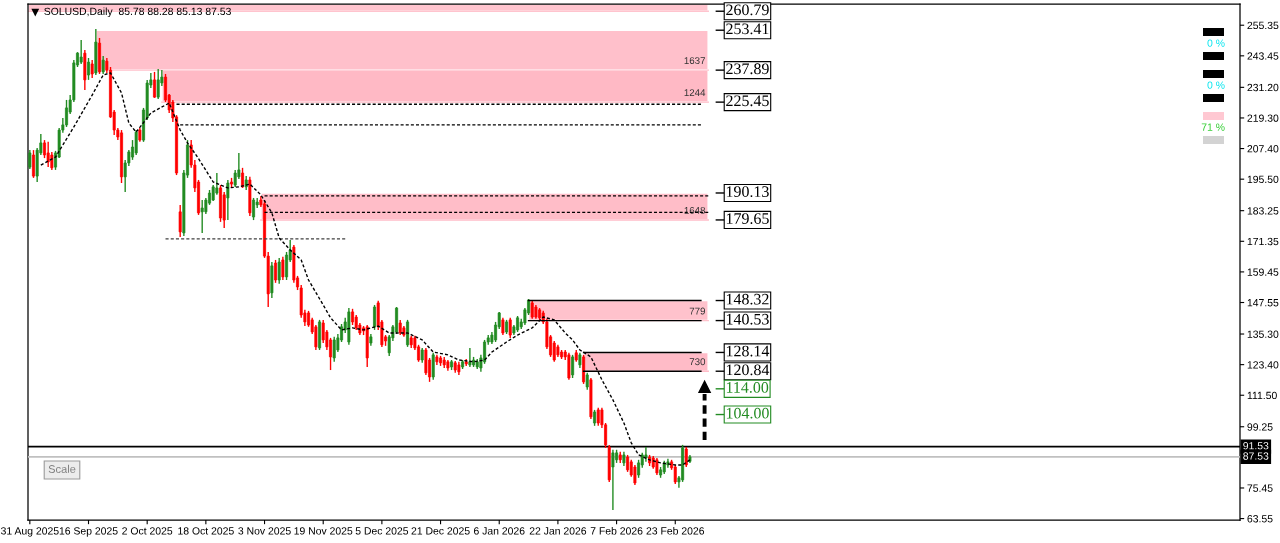  Describe the element at coordinates (382, 531) in the screenshot. I see `x-tick-label: 5 Dec 2025` at that location.